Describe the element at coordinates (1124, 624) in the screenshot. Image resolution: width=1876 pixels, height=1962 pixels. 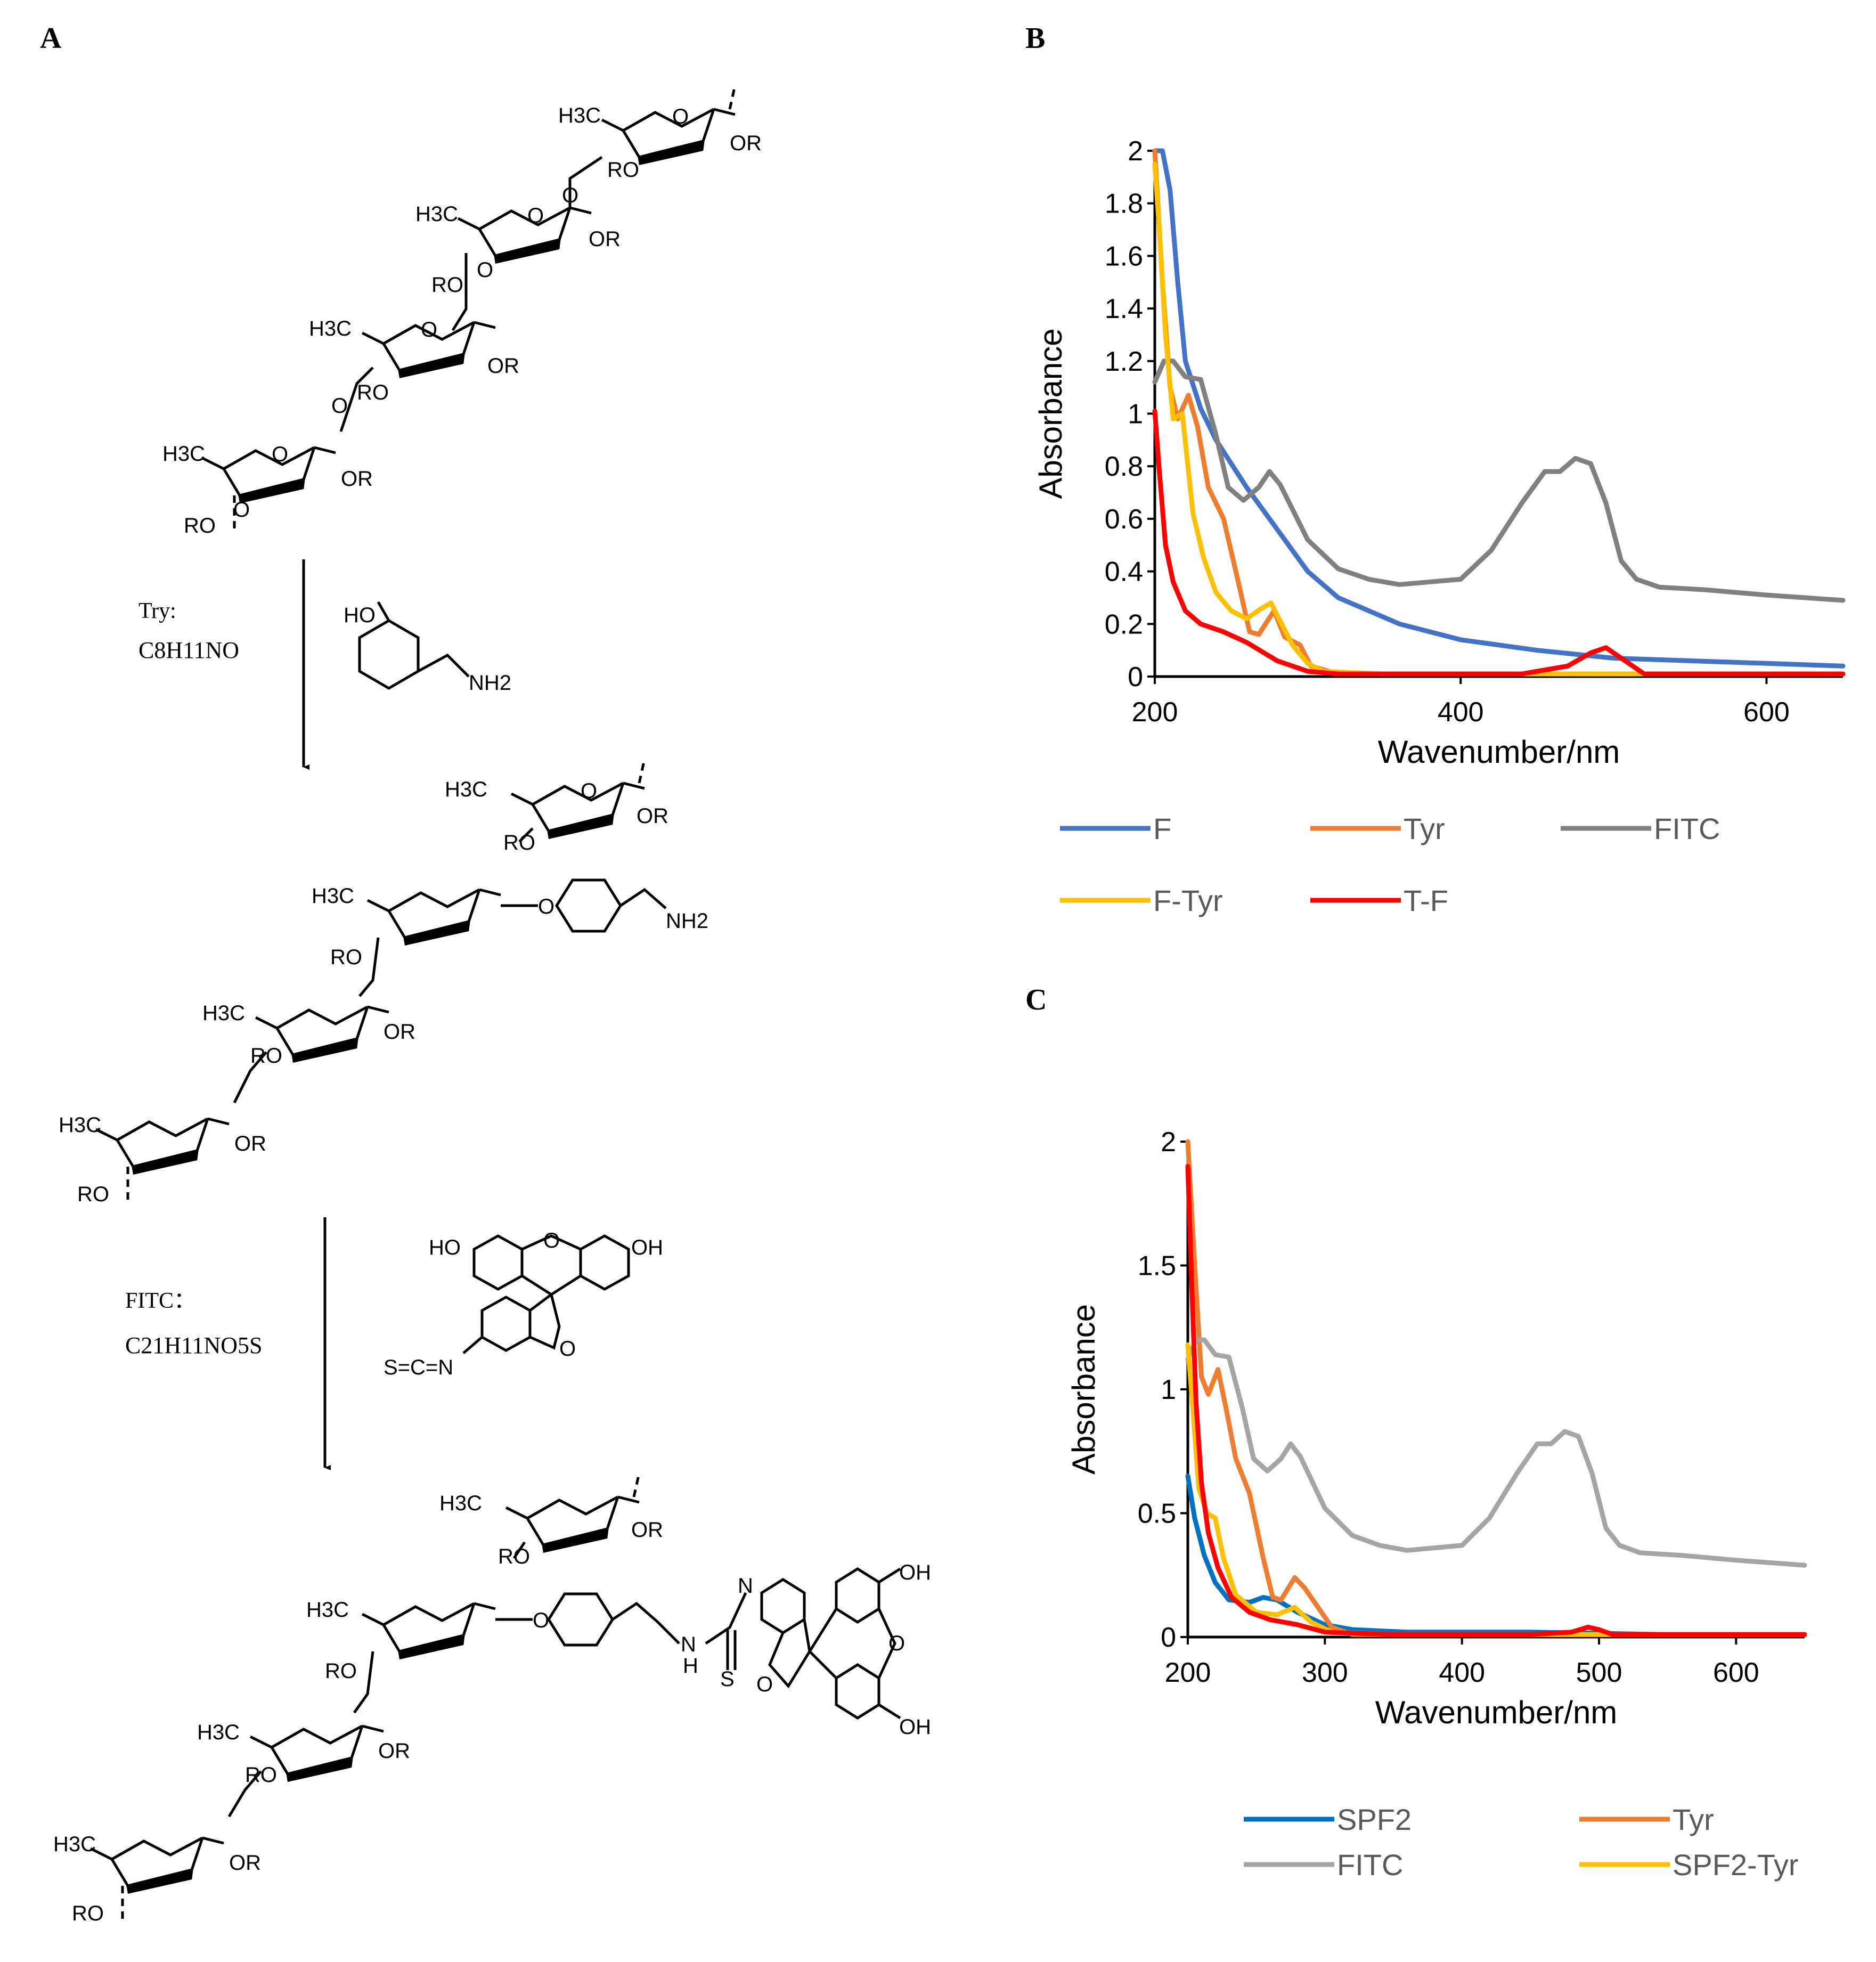
I see `y-tick-label: 0.2` at that location.